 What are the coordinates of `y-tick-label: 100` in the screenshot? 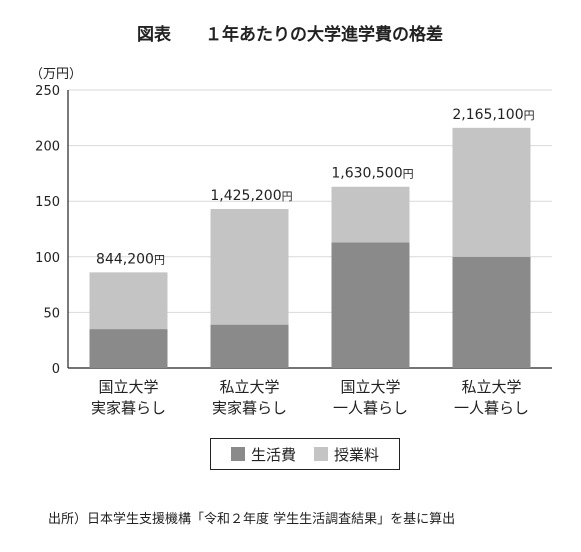 It's located at (47, 258).